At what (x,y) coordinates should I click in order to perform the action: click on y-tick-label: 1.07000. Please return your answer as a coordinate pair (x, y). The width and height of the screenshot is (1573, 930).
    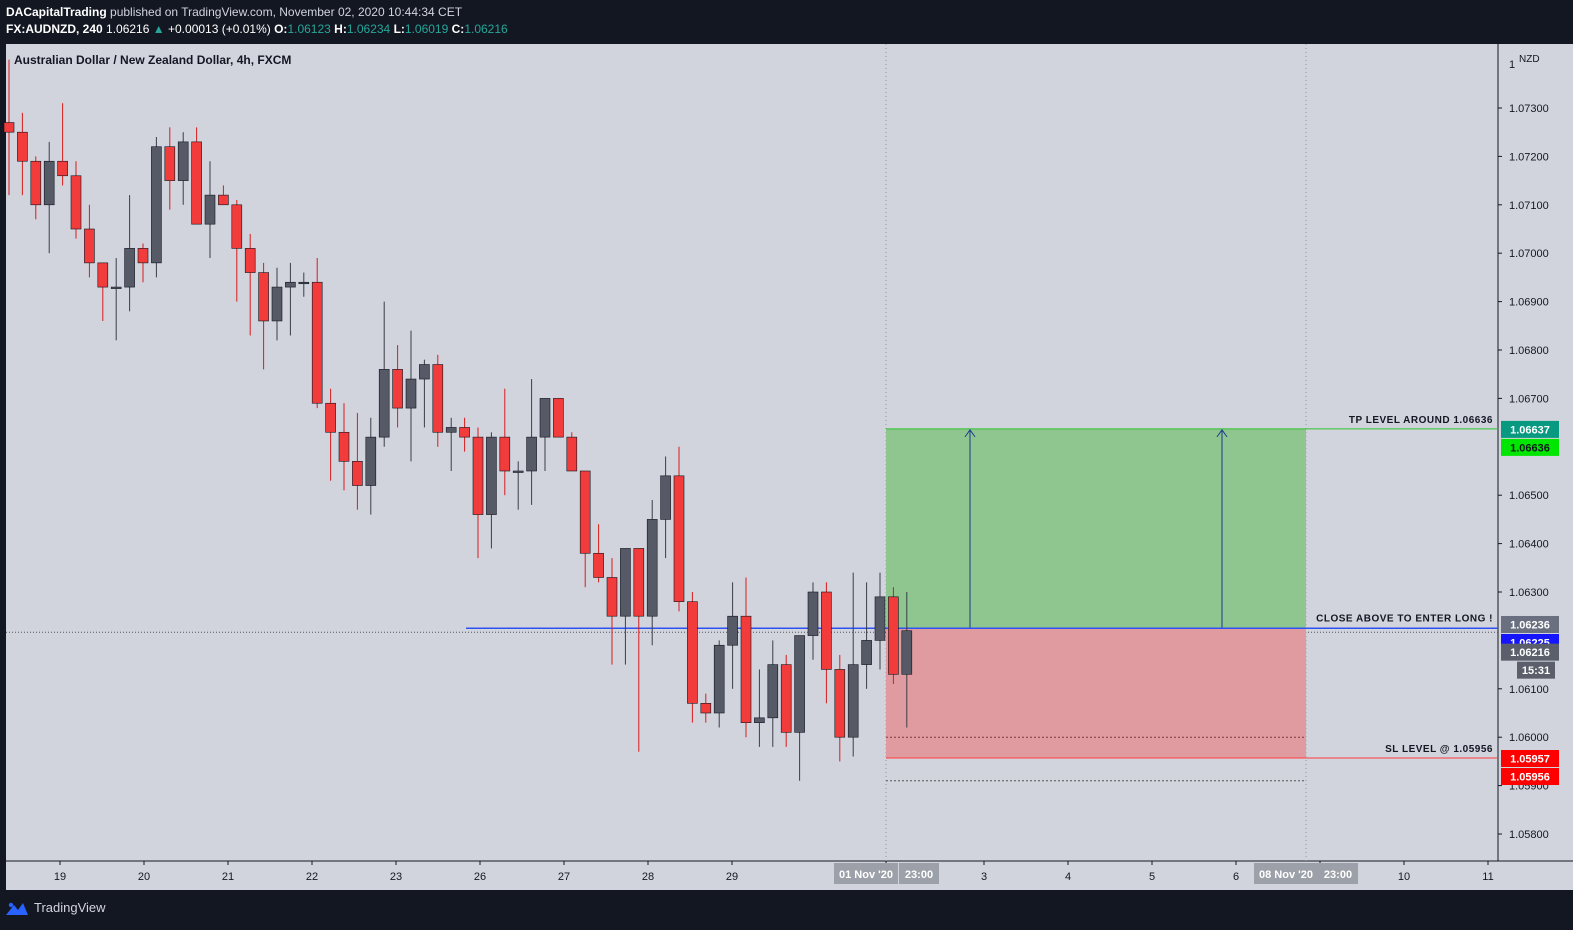
    Looking at the image, I should click on (1529, 254).